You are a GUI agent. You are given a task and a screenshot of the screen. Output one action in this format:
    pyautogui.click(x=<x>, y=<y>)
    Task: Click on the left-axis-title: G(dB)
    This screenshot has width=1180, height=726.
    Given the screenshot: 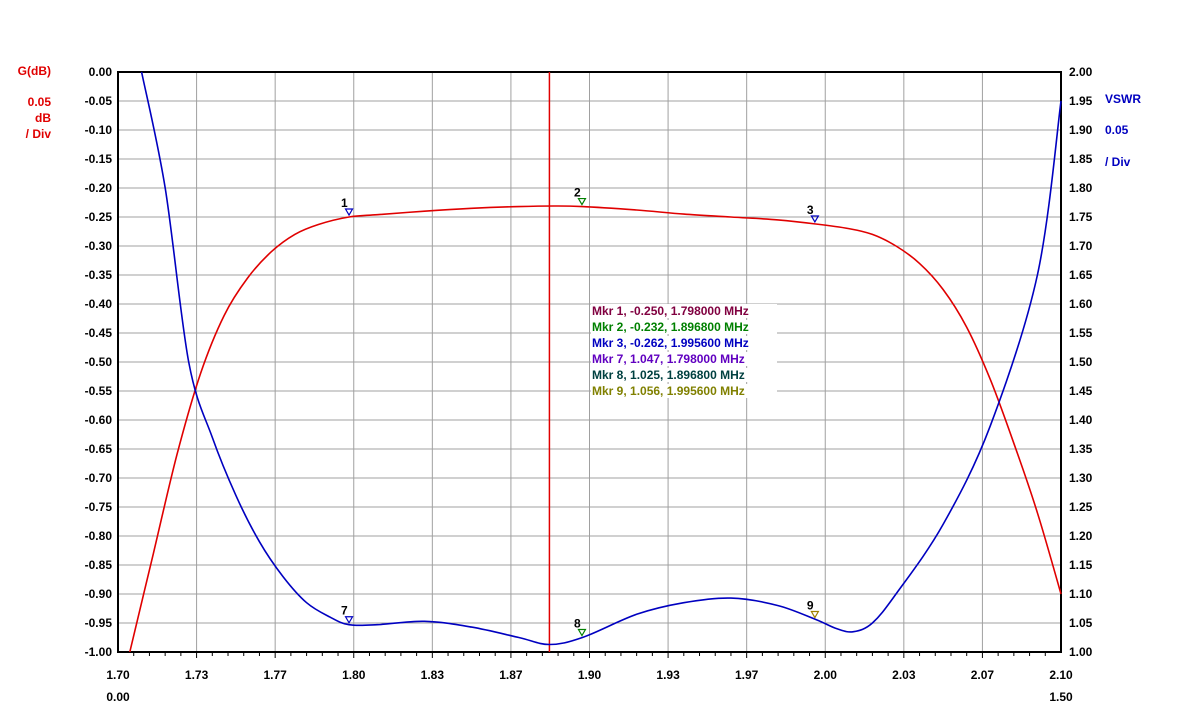 What is the action you would take?
    pyautogui.click(x=34, y=71)
    